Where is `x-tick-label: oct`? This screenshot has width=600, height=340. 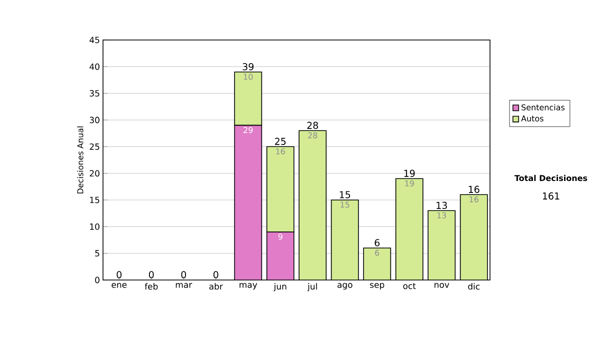
x-tick-label: oct is located at coordinates (409, 286).